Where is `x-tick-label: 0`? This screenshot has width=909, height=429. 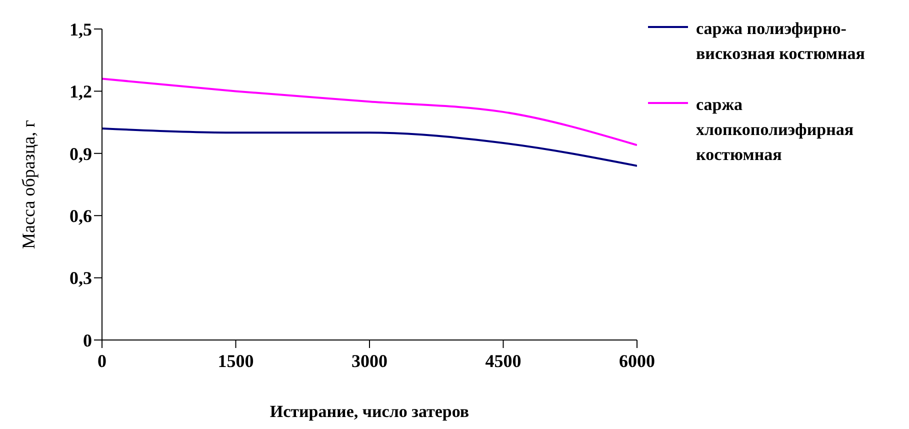 x-tick-label: 0 is located at coordinates (102, 360).